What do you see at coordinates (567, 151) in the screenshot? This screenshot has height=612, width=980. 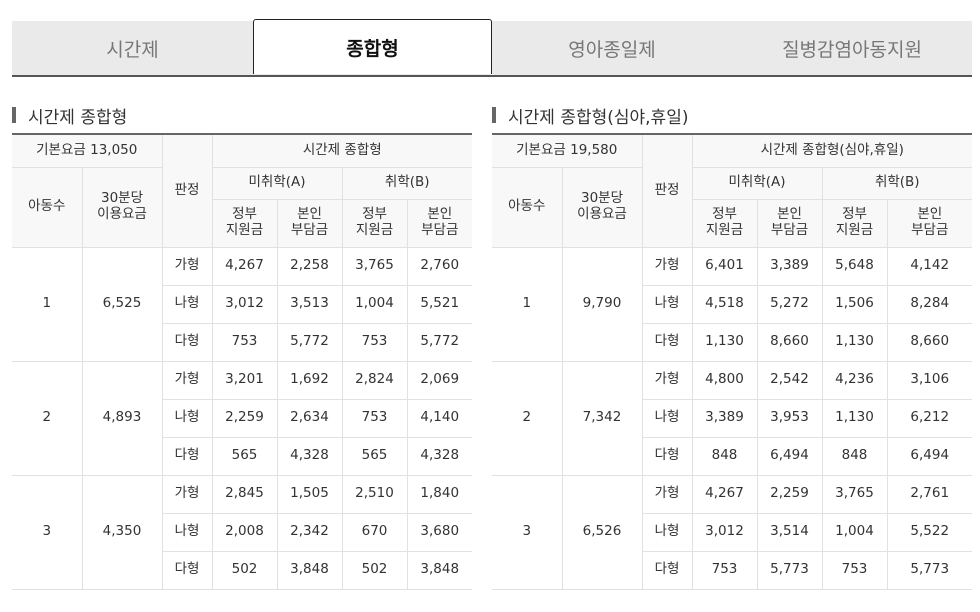 I see `base-fee: 기본요금 19,580` at bounding box center [567, 151].